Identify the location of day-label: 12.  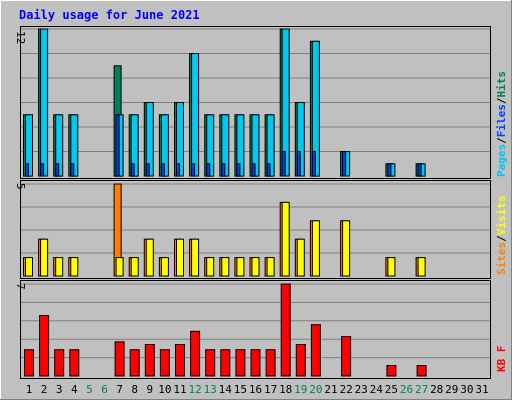
(194, 389).